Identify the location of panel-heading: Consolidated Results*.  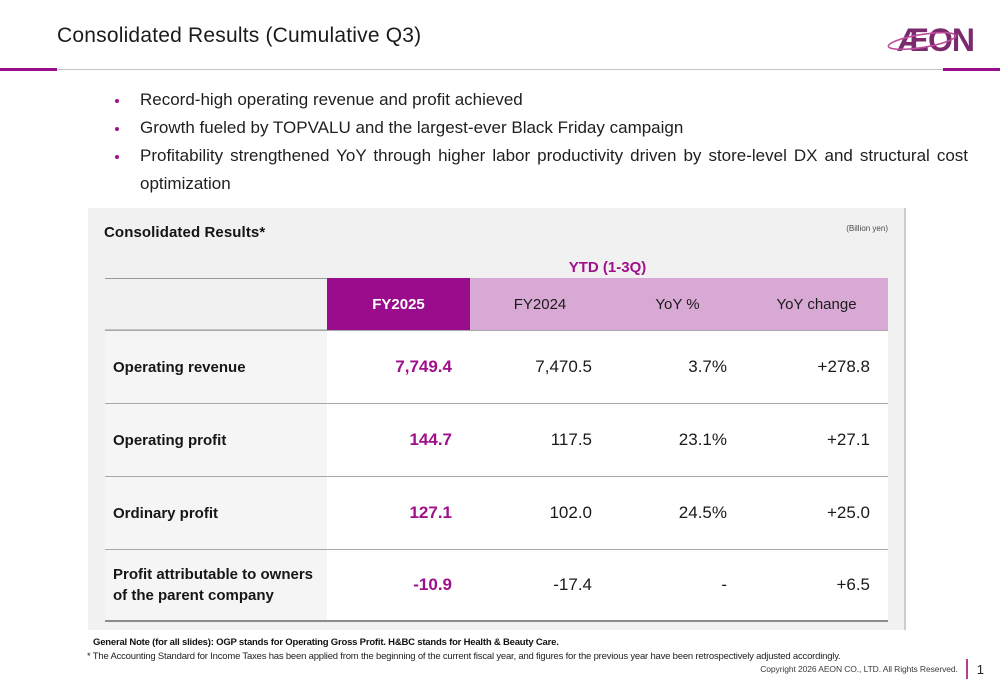
(185, 232).